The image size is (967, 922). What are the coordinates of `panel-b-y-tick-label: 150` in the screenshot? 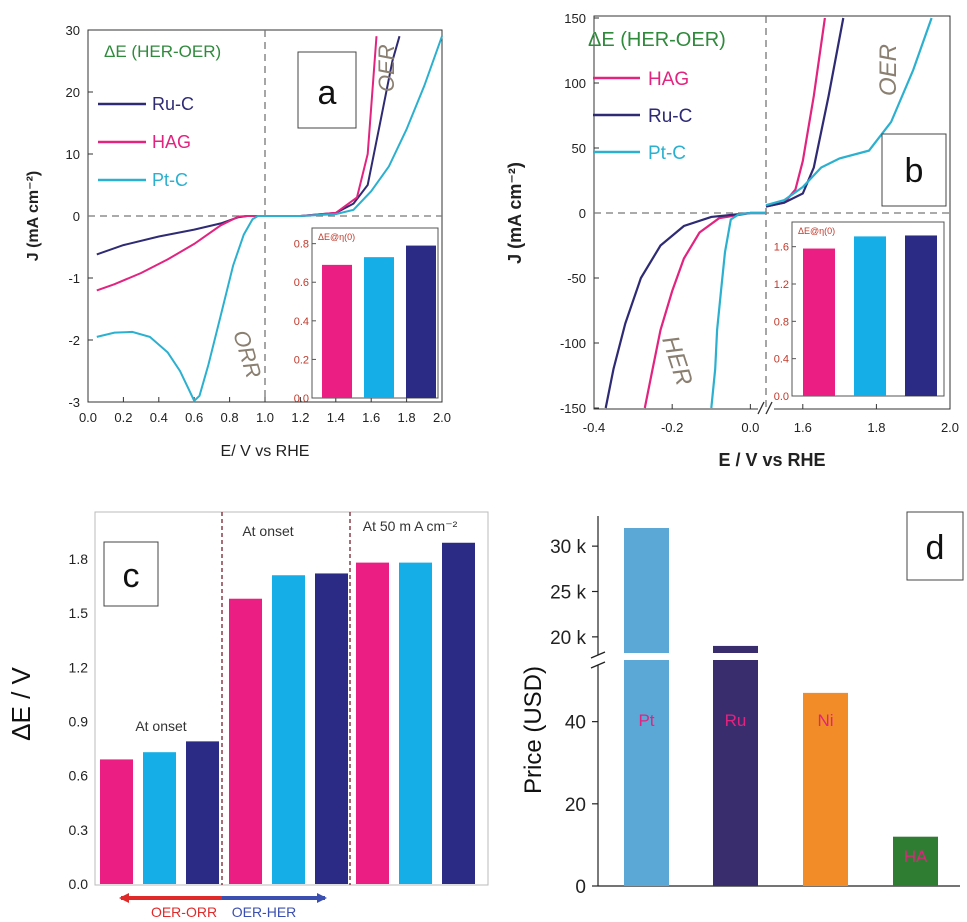 It's located at (575, 18).